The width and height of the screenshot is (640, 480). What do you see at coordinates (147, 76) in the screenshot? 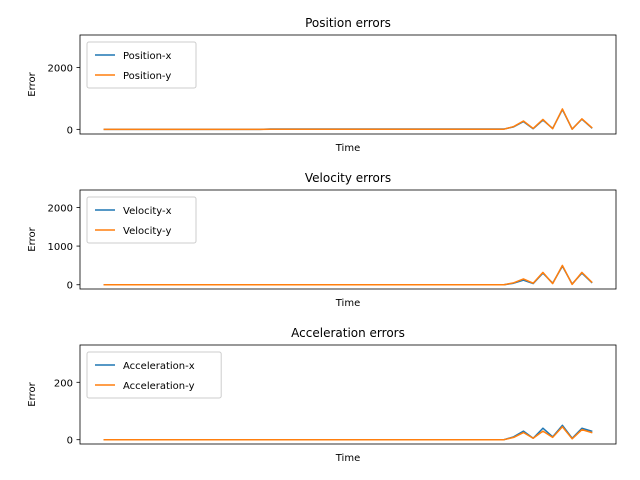
I see `legend-label: Position-y` at bounding box center [147, 76].